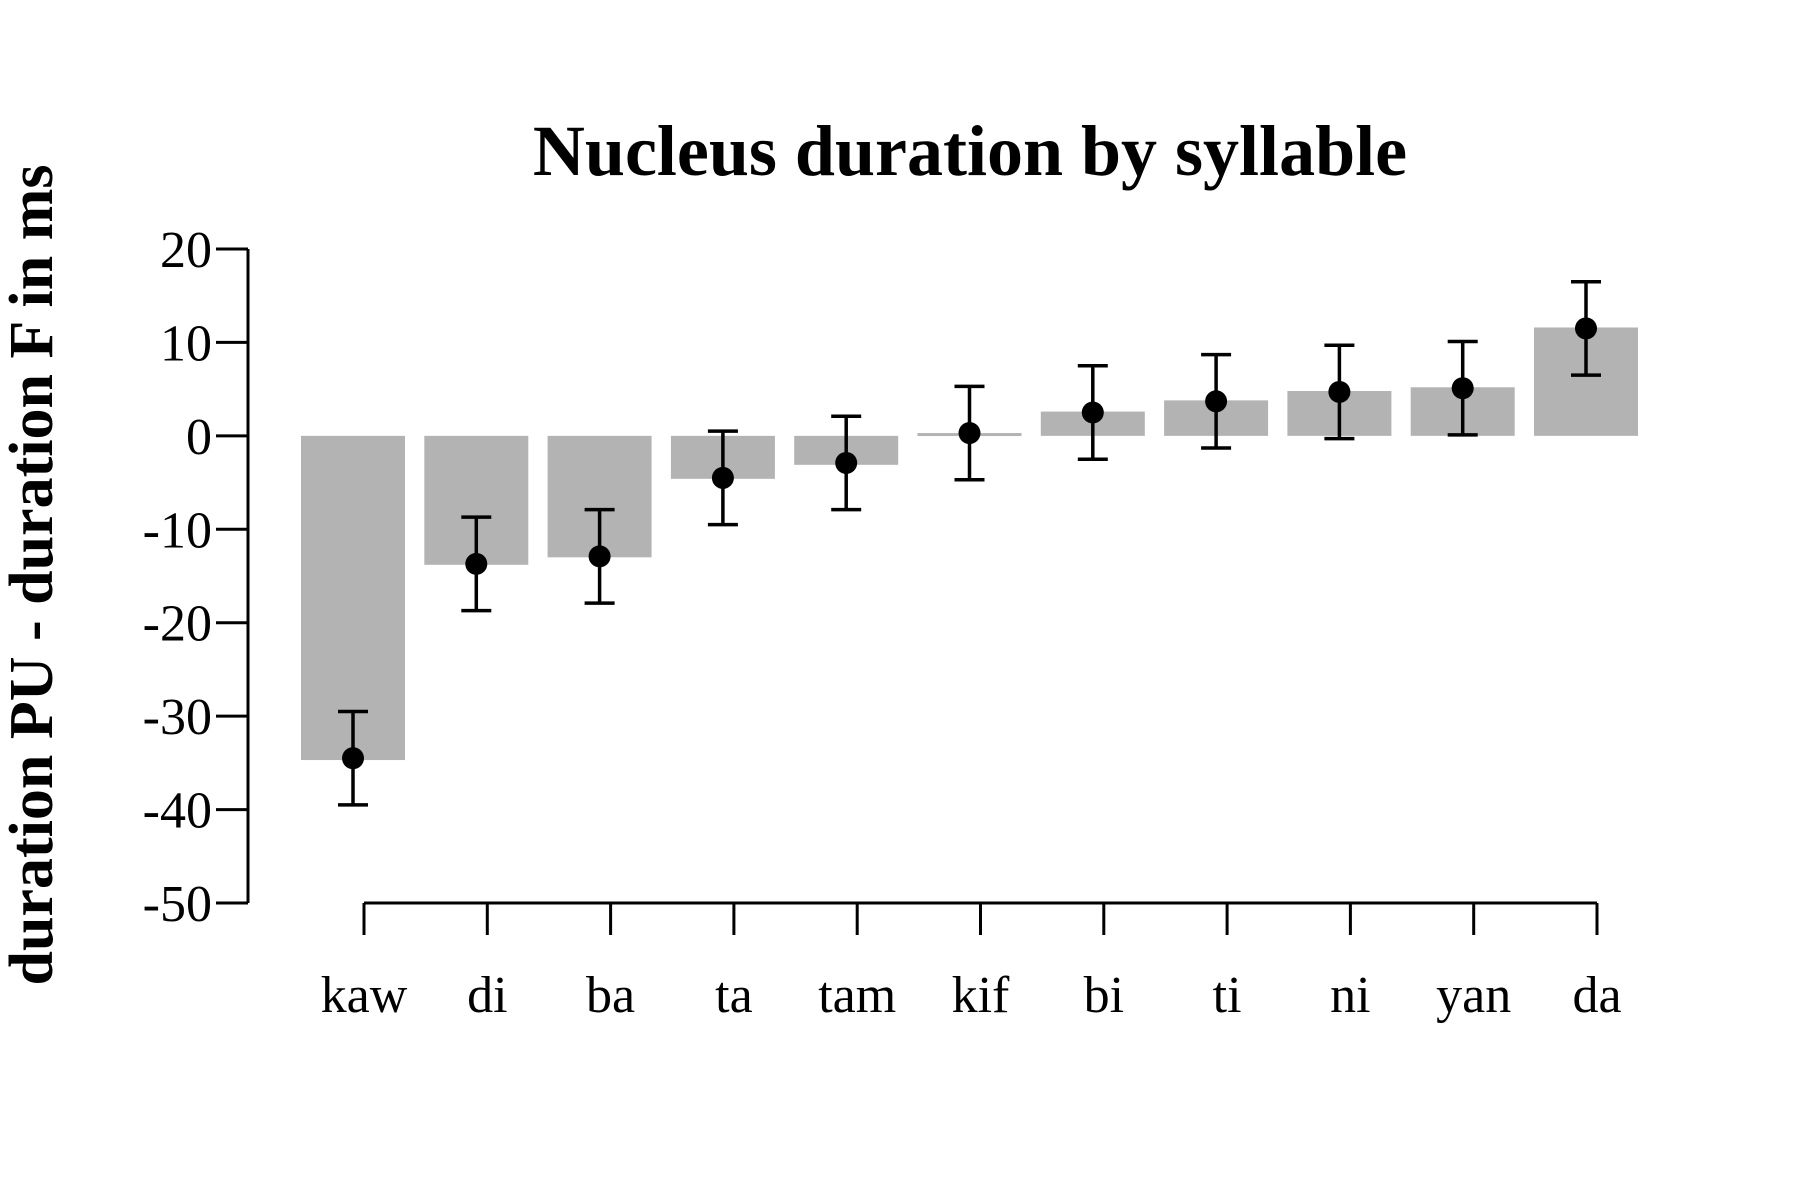 The image size is (1800, 1200). What do you see at coordinates (610, 995) in the screenshot?
I see `x-tick-label: ba` at bounding box center [610, 995].